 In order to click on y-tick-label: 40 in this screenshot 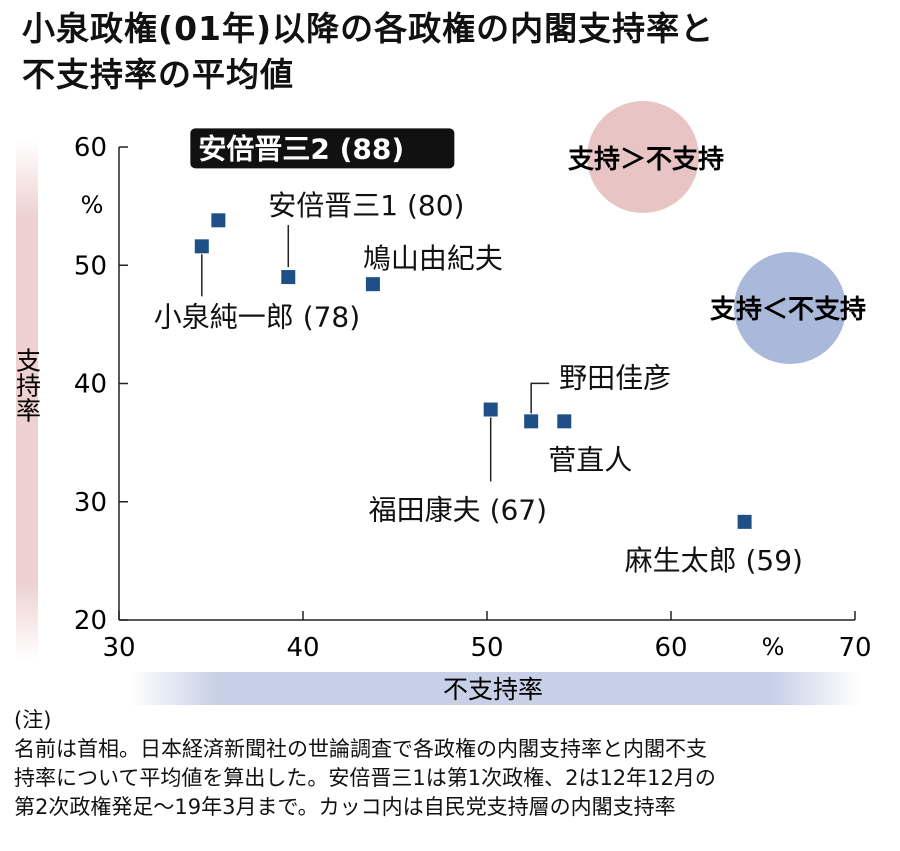, I will do `click(90, 385)`.